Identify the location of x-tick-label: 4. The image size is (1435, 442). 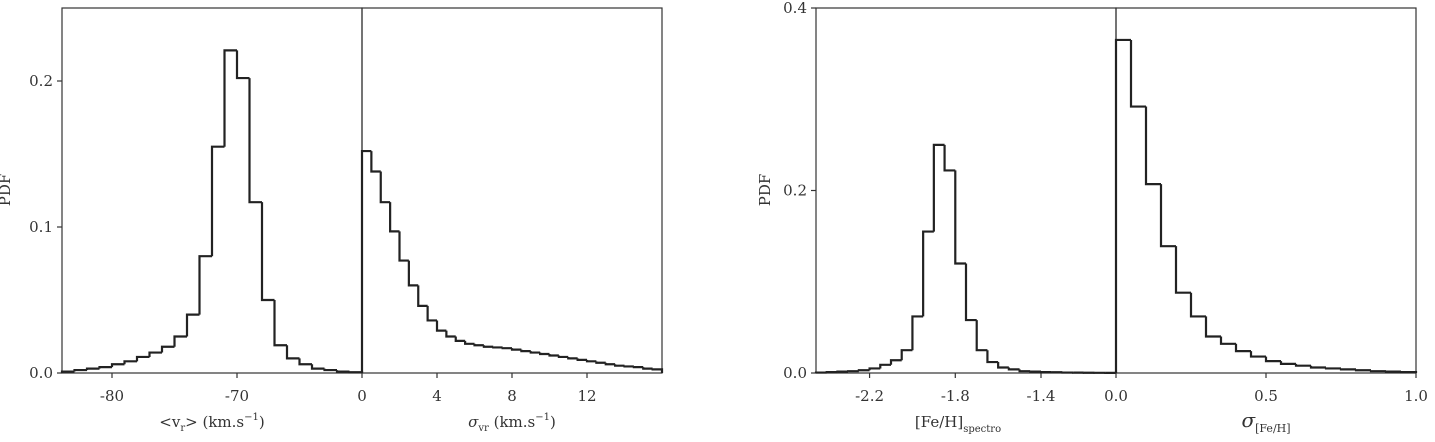
(437, 396).